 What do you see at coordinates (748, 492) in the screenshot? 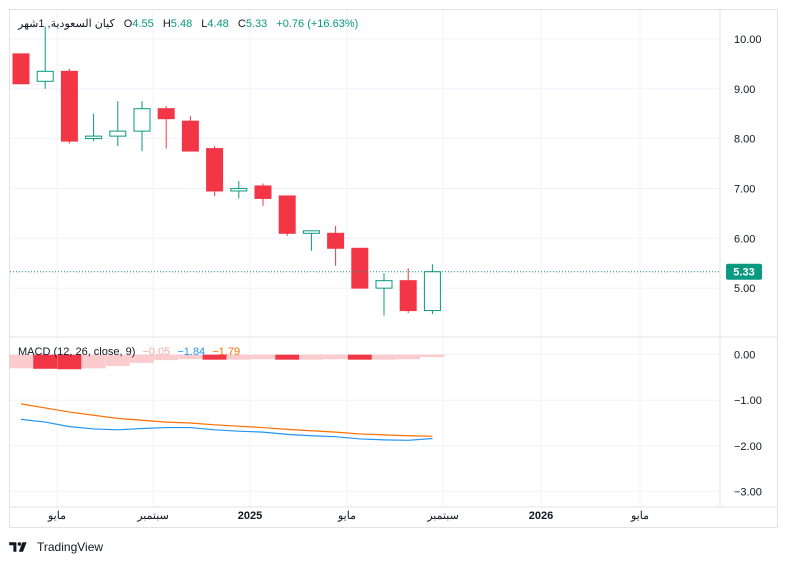
I see `macd-tick-label: −3.00` at bounding box center [748, 492].